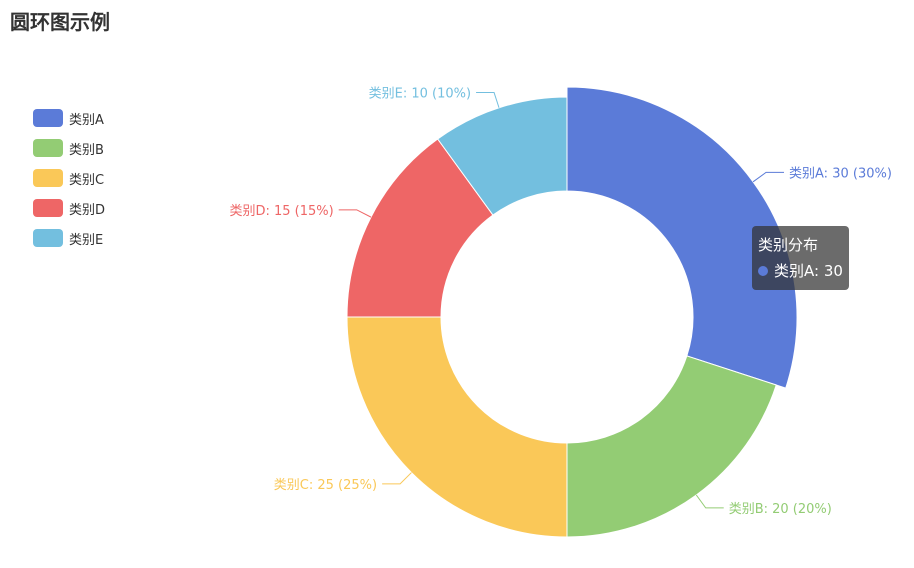 The width and height of the screenshot is (914, 568). Describe the element at coordinates (808, 271) in the screenshot. I see `tooltip-value: 类别A: 30` at that location.